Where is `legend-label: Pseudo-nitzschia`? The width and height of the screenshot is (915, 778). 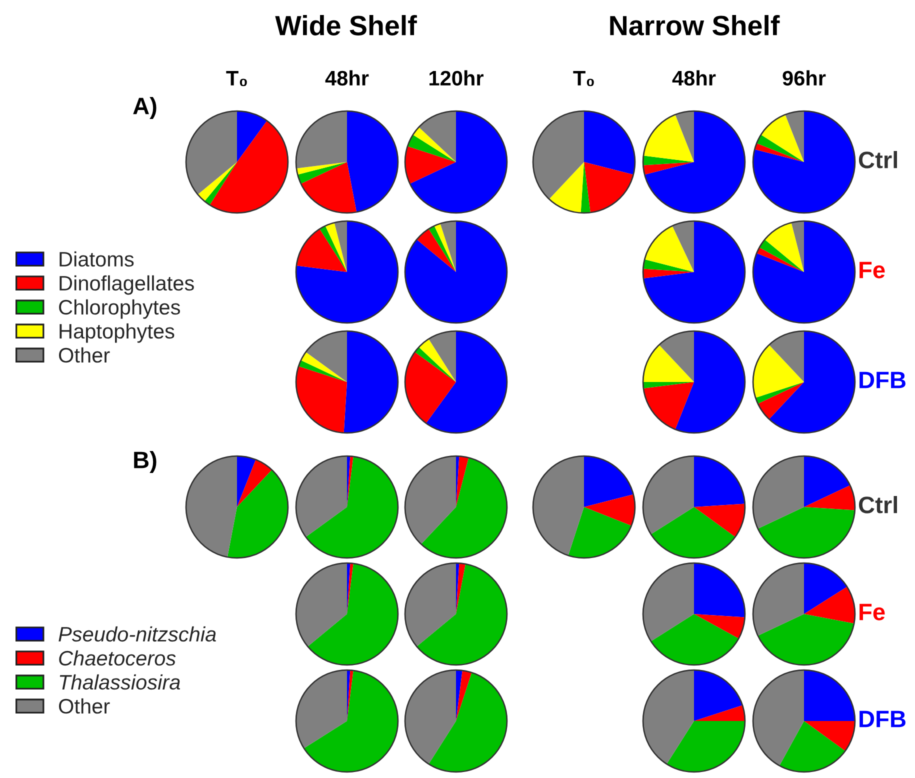 legend-label: Pseudo-nitzschia is located at coordinates (137, 634).